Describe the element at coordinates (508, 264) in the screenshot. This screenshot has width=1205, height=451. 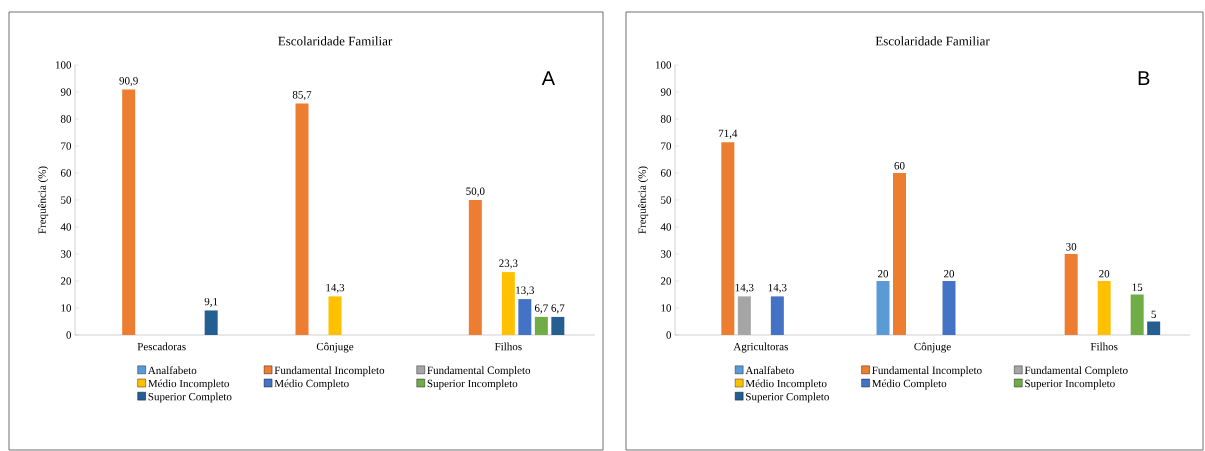
I see `data-label: 23,3` at that location.